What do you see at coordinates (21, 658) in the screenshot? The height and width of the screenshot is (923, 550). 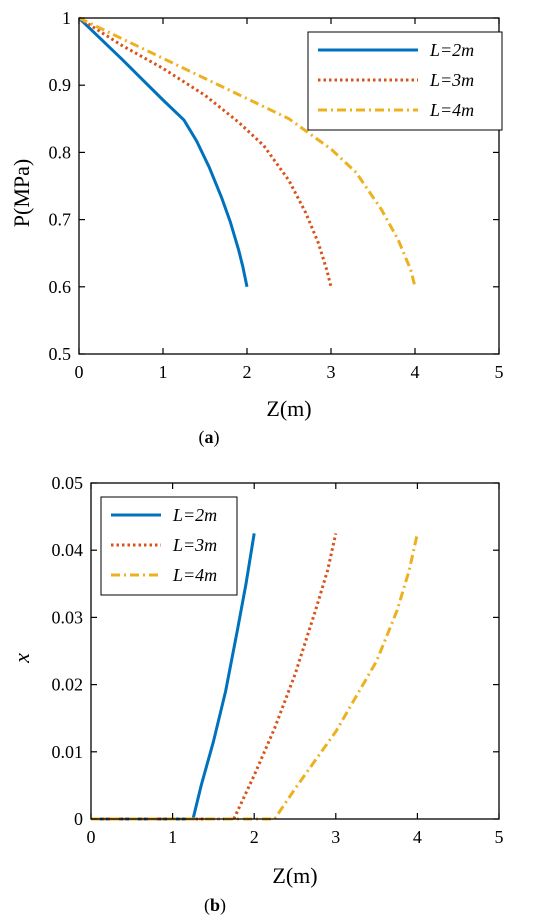 I see `y-axis-label-b: x` at bounding box center [21, 658].